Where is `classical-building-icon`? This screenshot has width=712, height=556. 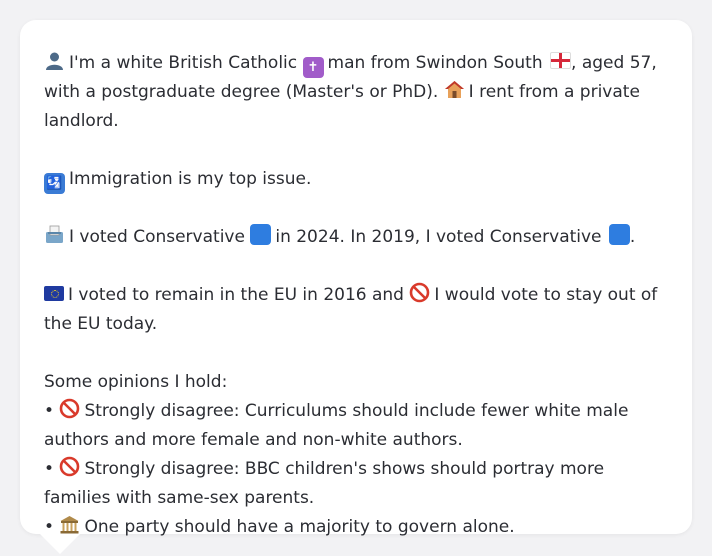
classical-building-icon is located at coordinates (69, 524).